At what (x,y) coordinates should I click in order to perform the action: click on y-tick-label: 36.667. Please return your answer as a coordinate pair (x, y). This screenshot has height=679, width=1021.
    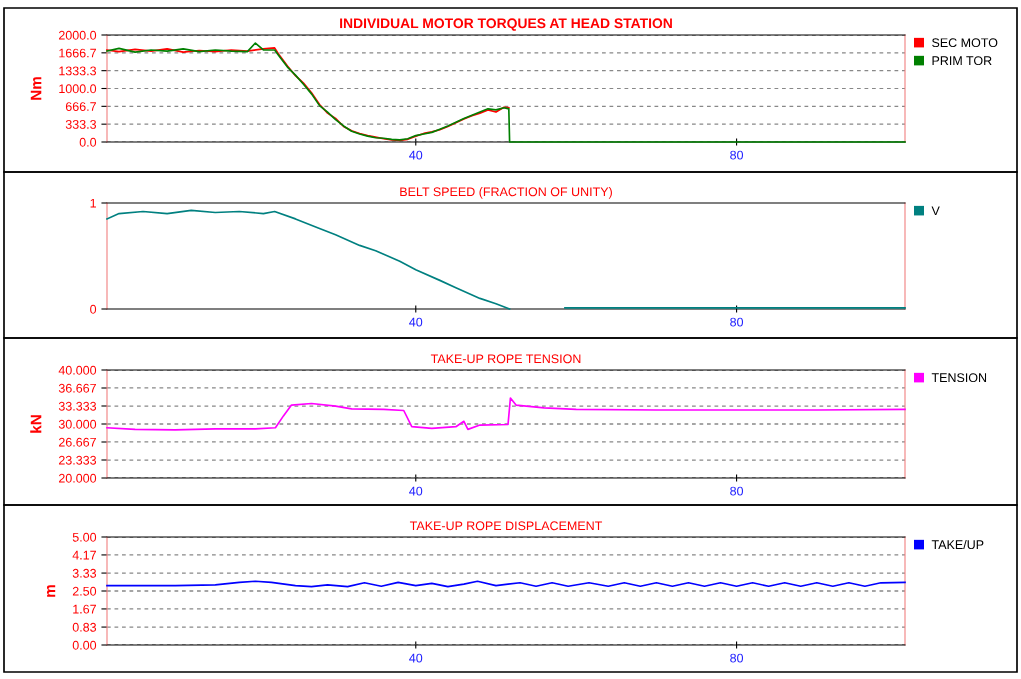
    Looking at the image, I should click on (77, 388).